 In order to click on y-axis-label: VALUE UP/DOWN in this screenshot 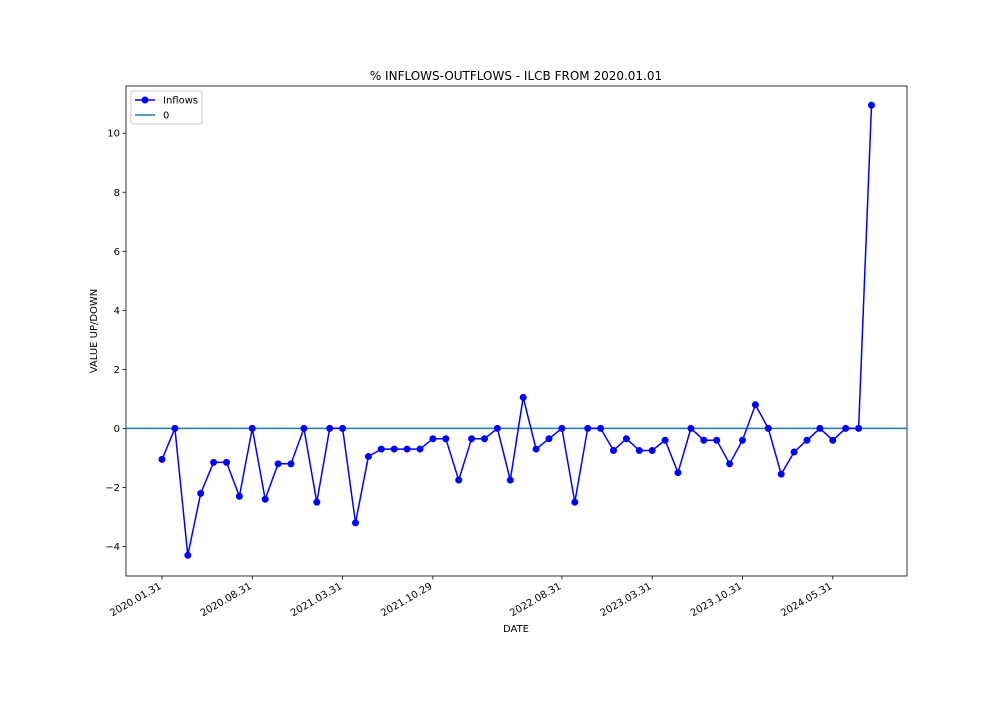, I will do `click(94, 331)`.